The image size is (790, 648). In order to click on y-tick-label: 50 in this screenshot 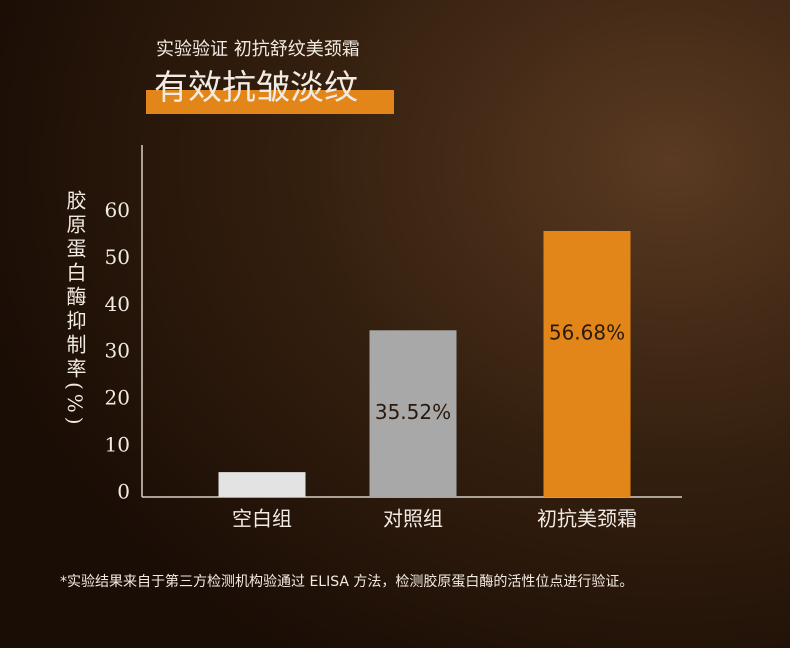, I will do `click(117, 257)`.